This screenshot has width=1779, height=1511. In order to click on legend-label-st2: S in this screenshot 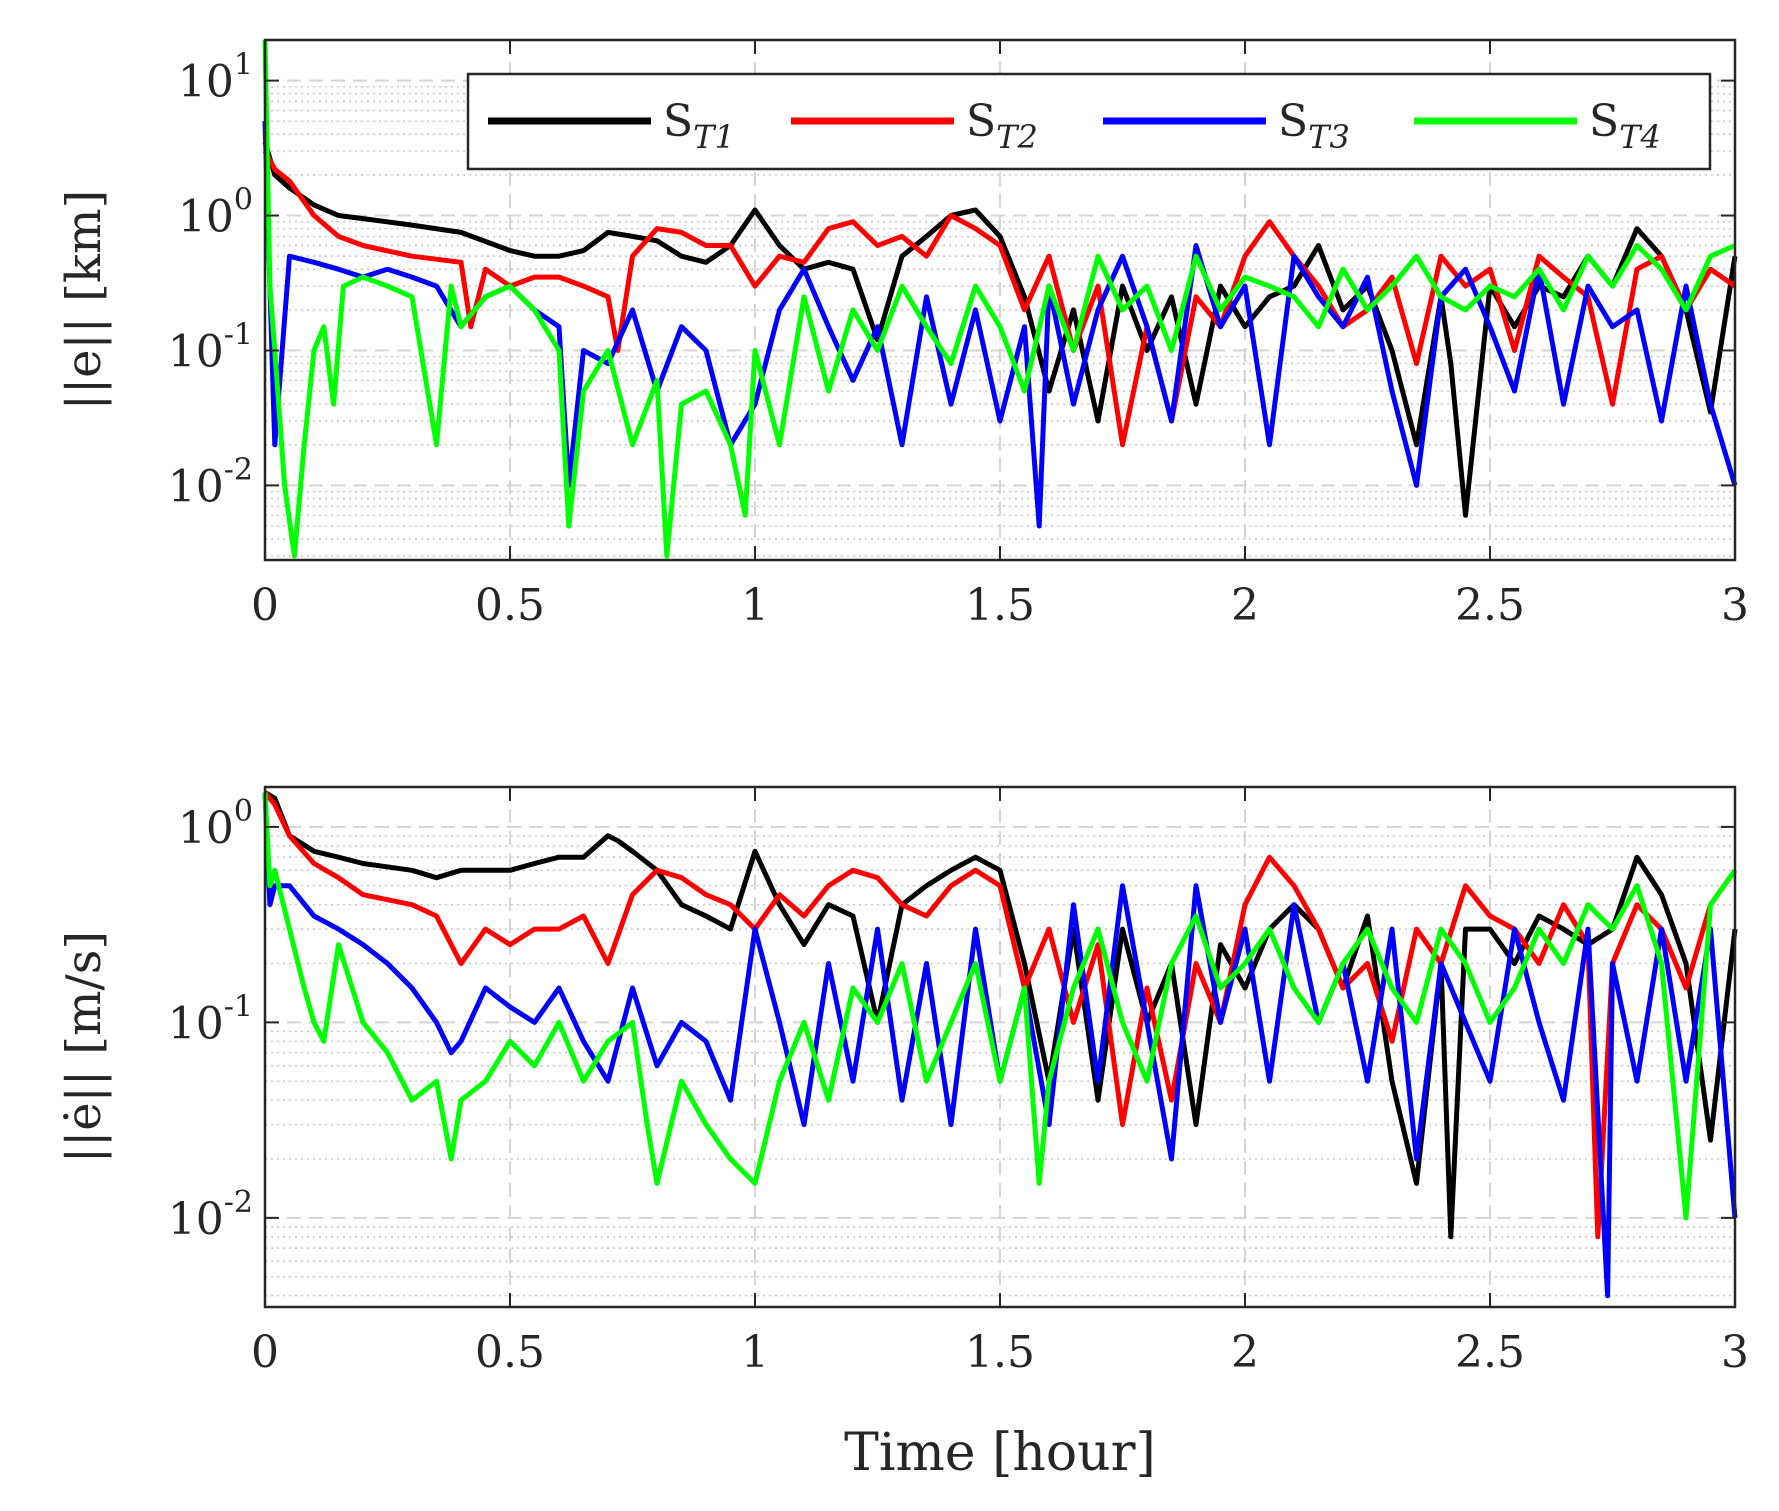, I will do `click(981, 121)`.